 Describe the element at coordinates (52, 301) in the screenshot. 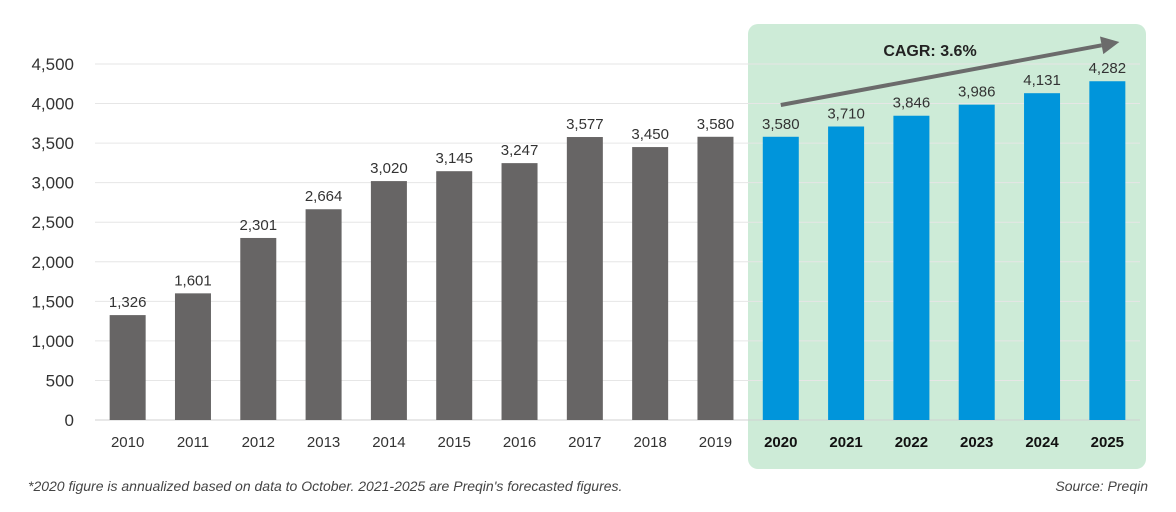

I see `y-tick-label: 1,500` at that location.